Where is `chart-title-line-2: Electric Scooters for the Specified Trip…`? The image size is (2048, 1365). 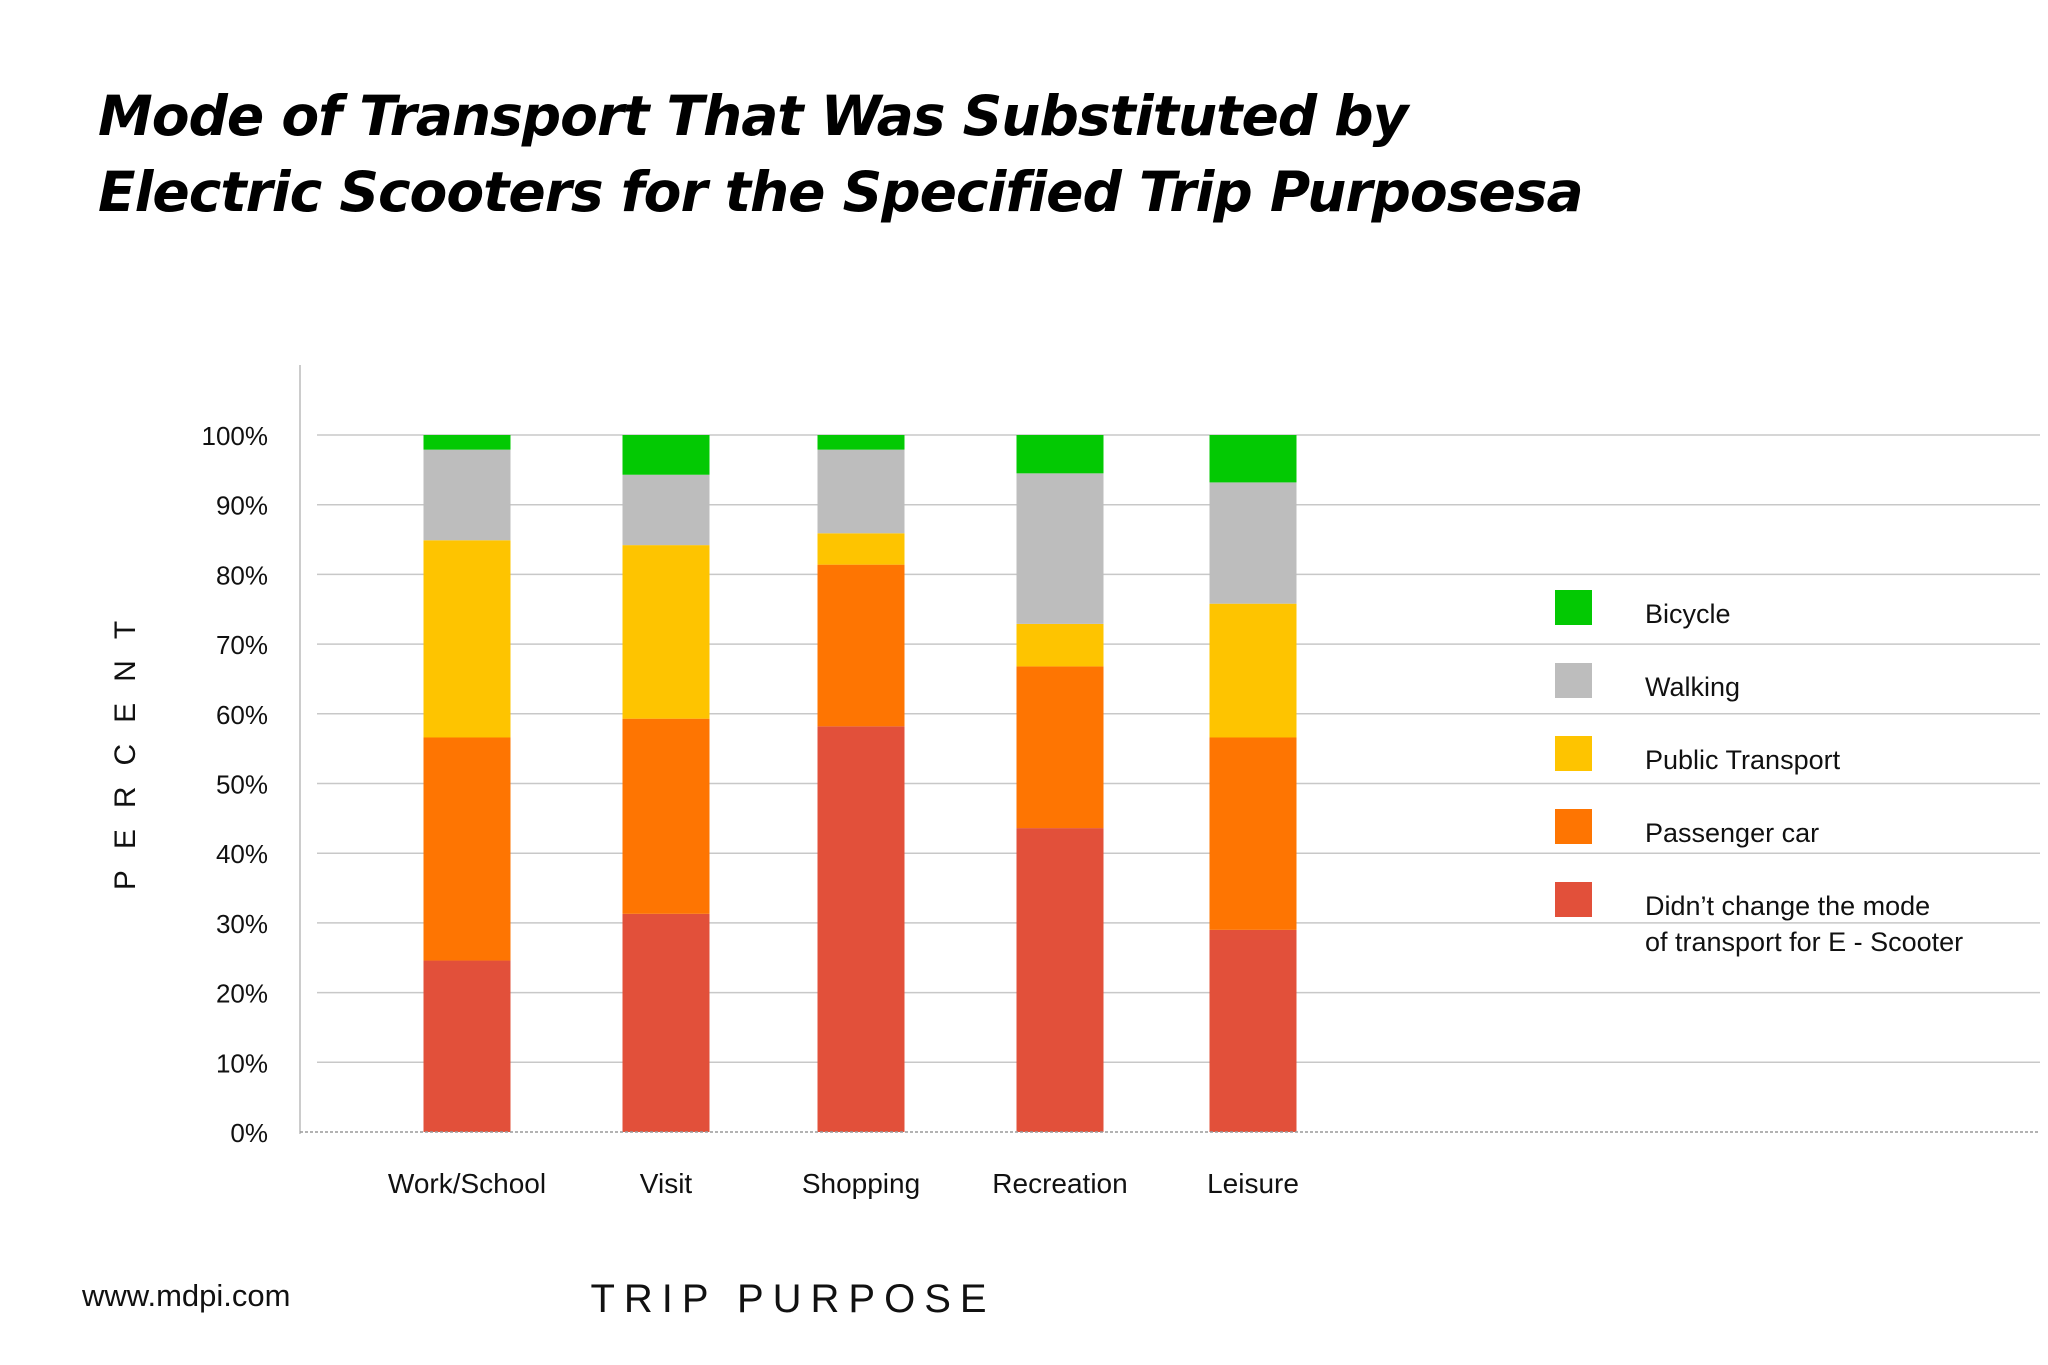
chart-title-line-2: Electric Scooters for the Specified Trip… is located at coordinates (841, 192).